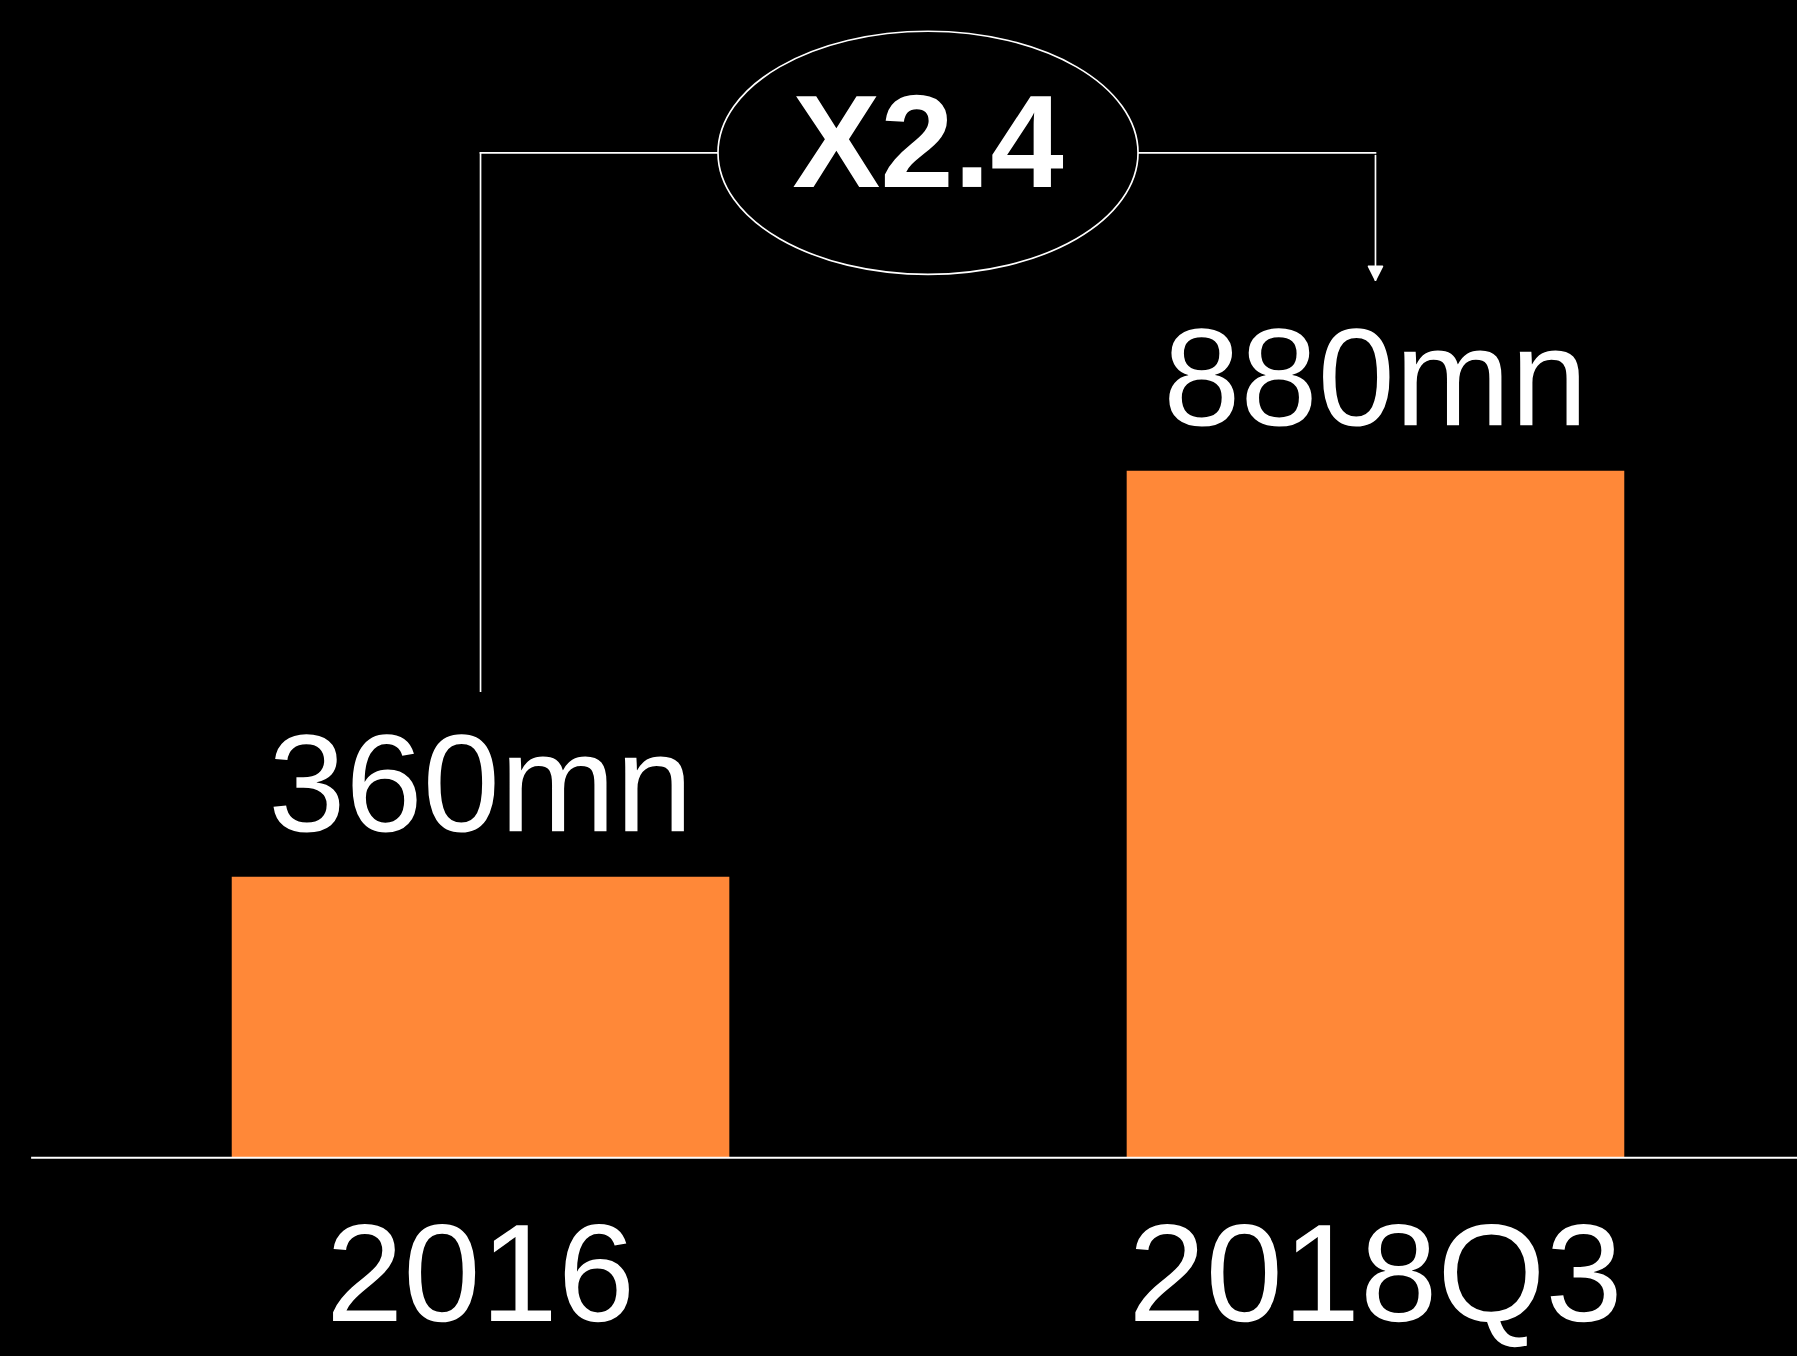 The image size is (1797, 1356). Describe the element at coordinates (478, 783) in the screenshot. I see `data-label: 360mn` at that location.